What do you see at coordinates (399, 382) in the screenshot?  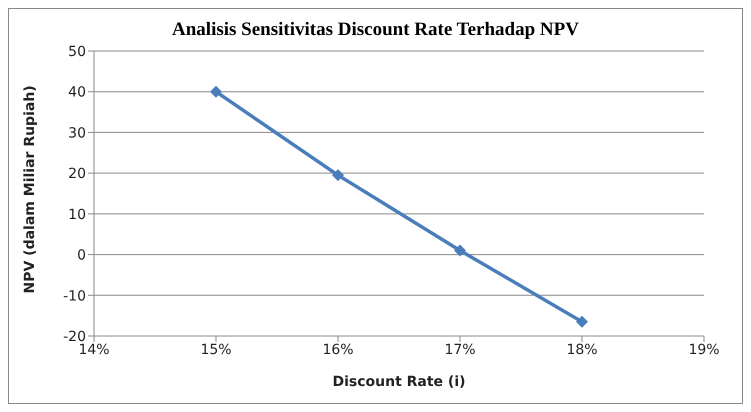 I see `x-axis-title: Discount Rate (i)` at bounding box center [399, 382].